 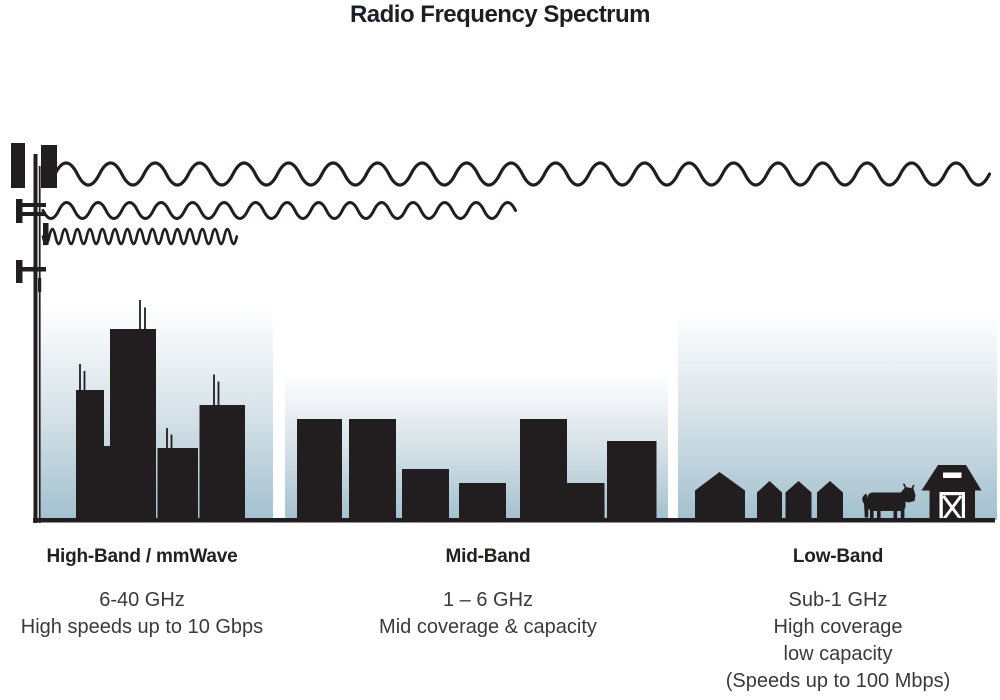 What do you see at coordinates (514, 520) in the screenshot?
I see `ground-line` at bounding box center [514, 520].